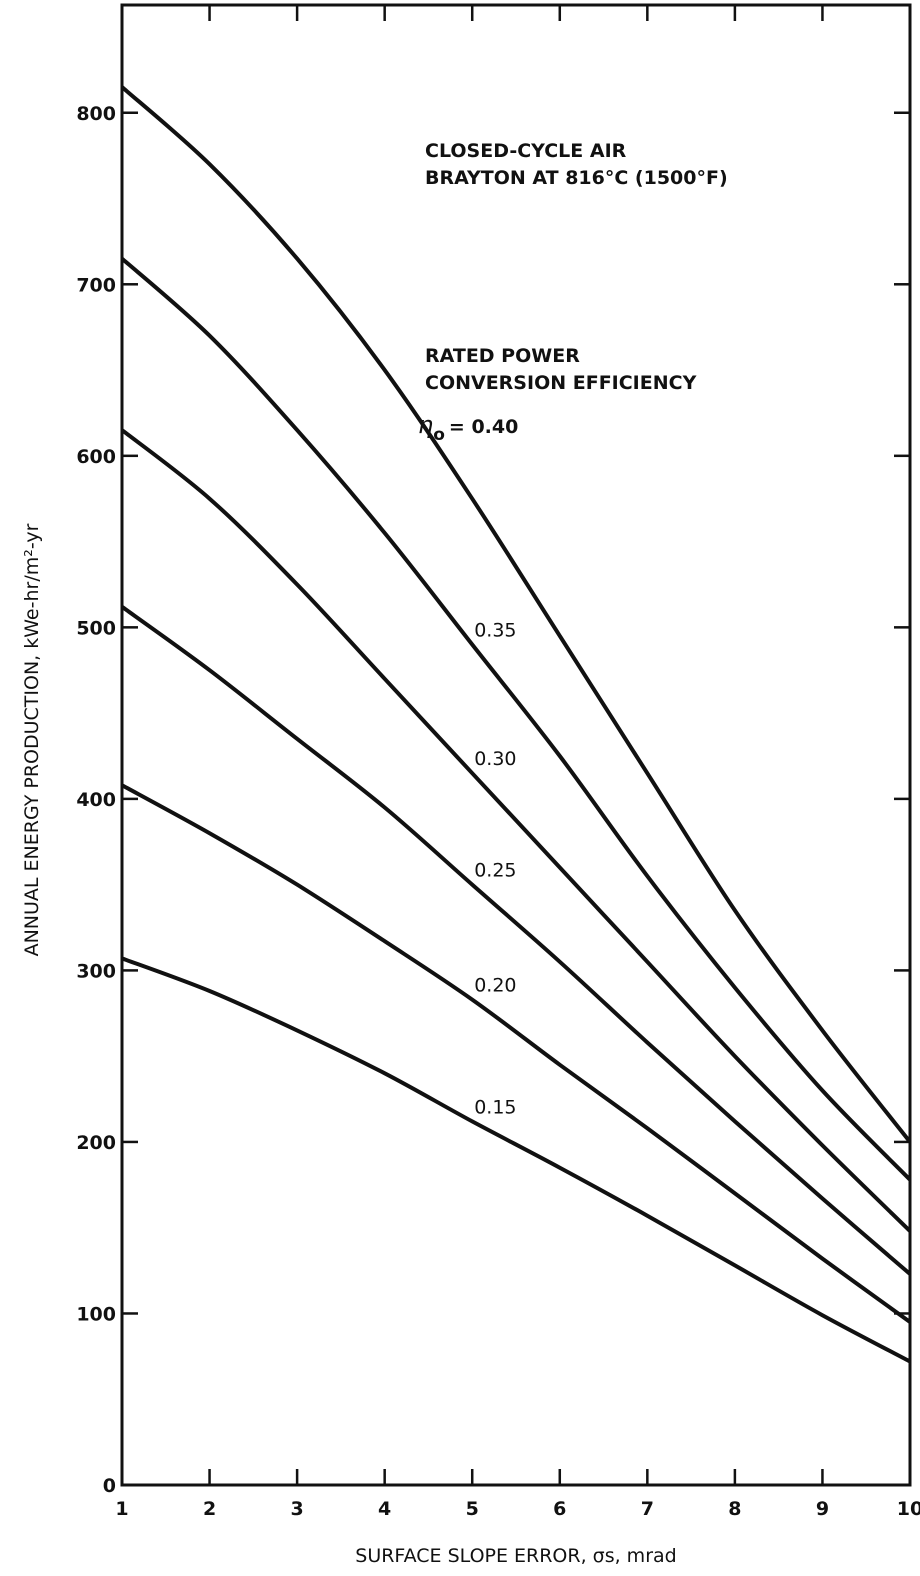 The height and width of the screenshot is (1576, 920). Describe the element at coordinates (384, 1509) in the screenshot. I see `x-tick-label: 4` at that location.